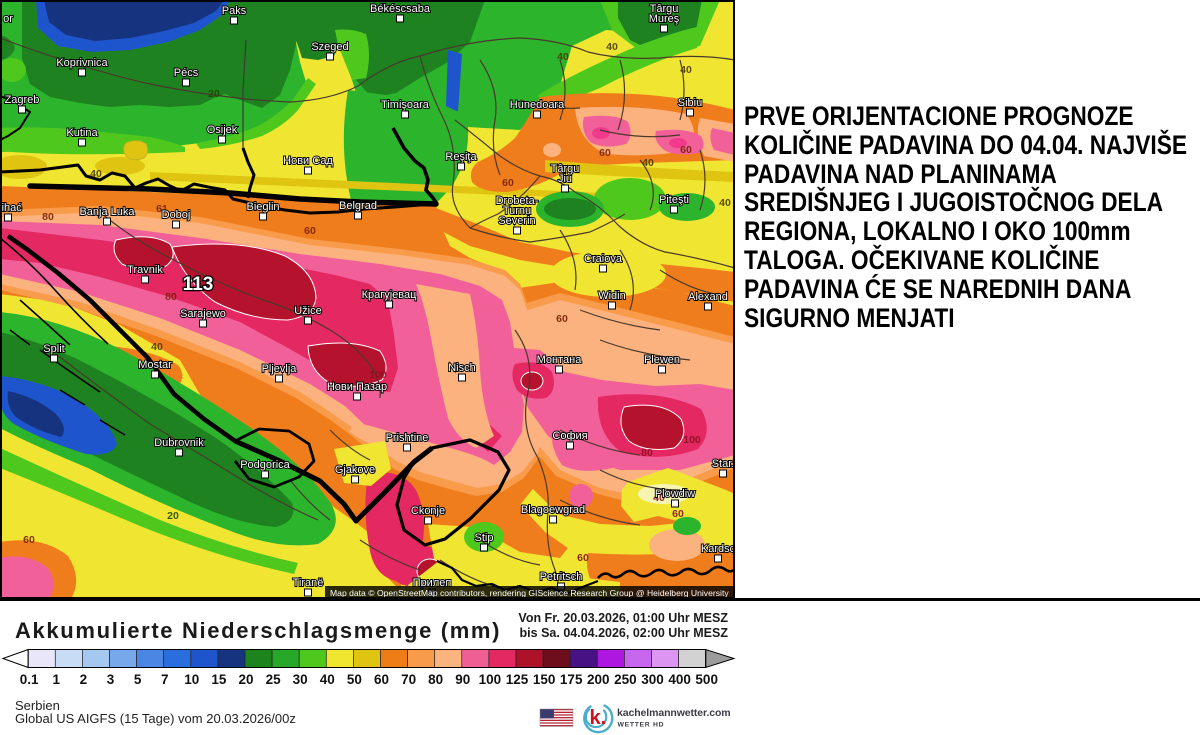 The height and width of the screenshot is (735, 1200). What do you see at coordinates (191, 679) in the screenshot?
I see `svg-text: 10` at bounding box center [191, 679].